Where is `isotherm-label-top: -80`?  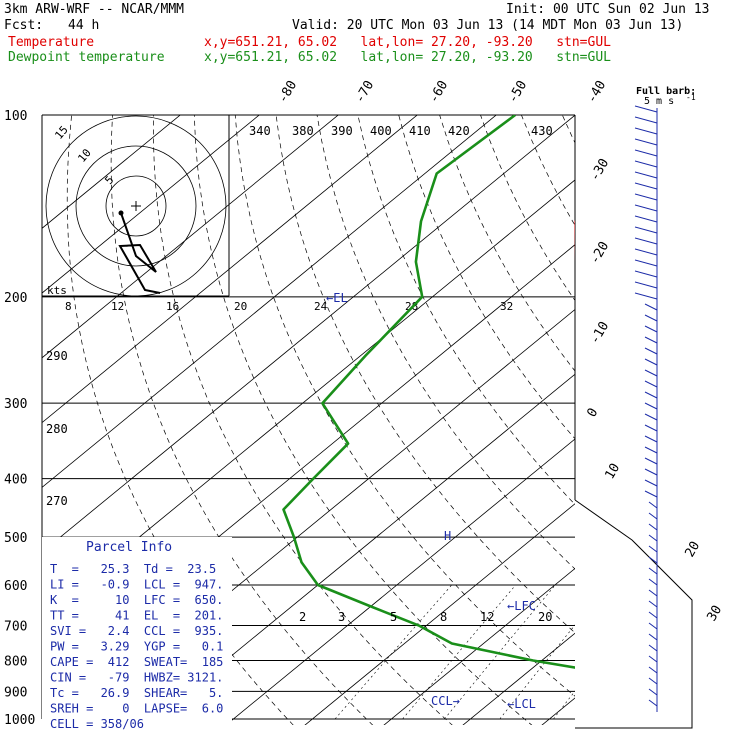 isotherm-label-top: -80 is located at coordinates (287, 92).